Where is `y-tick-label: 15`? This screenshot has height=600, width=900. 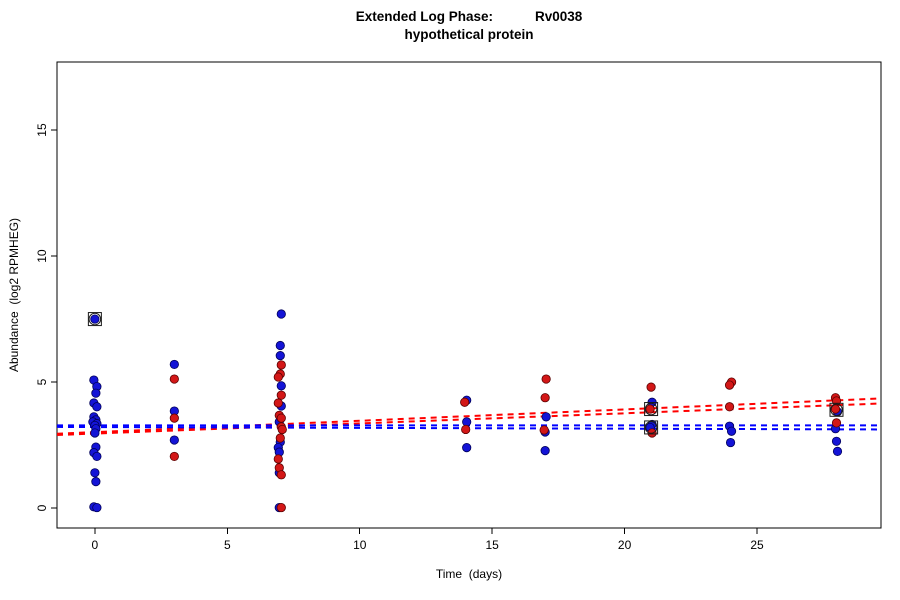 y-tick-label: 15 is located at coordinates (42, 130).